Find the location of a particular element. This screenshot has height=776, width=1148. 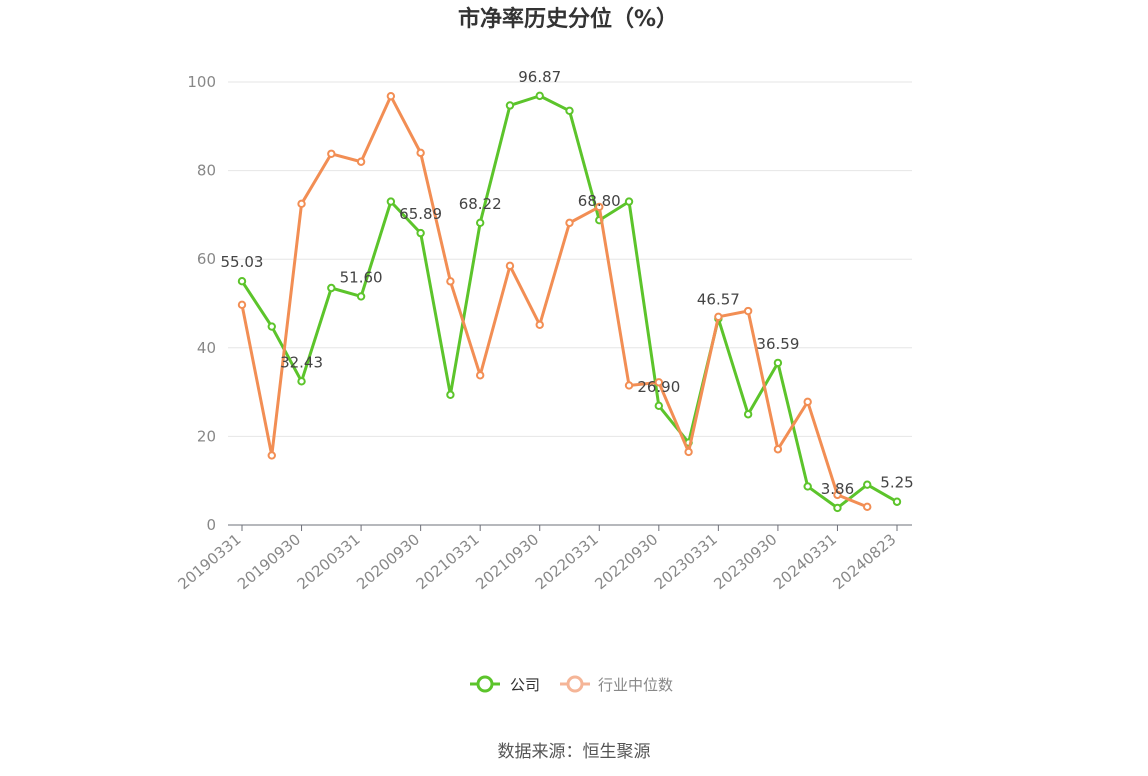

data-label: 5.25 is located at coordinates (896, 483).